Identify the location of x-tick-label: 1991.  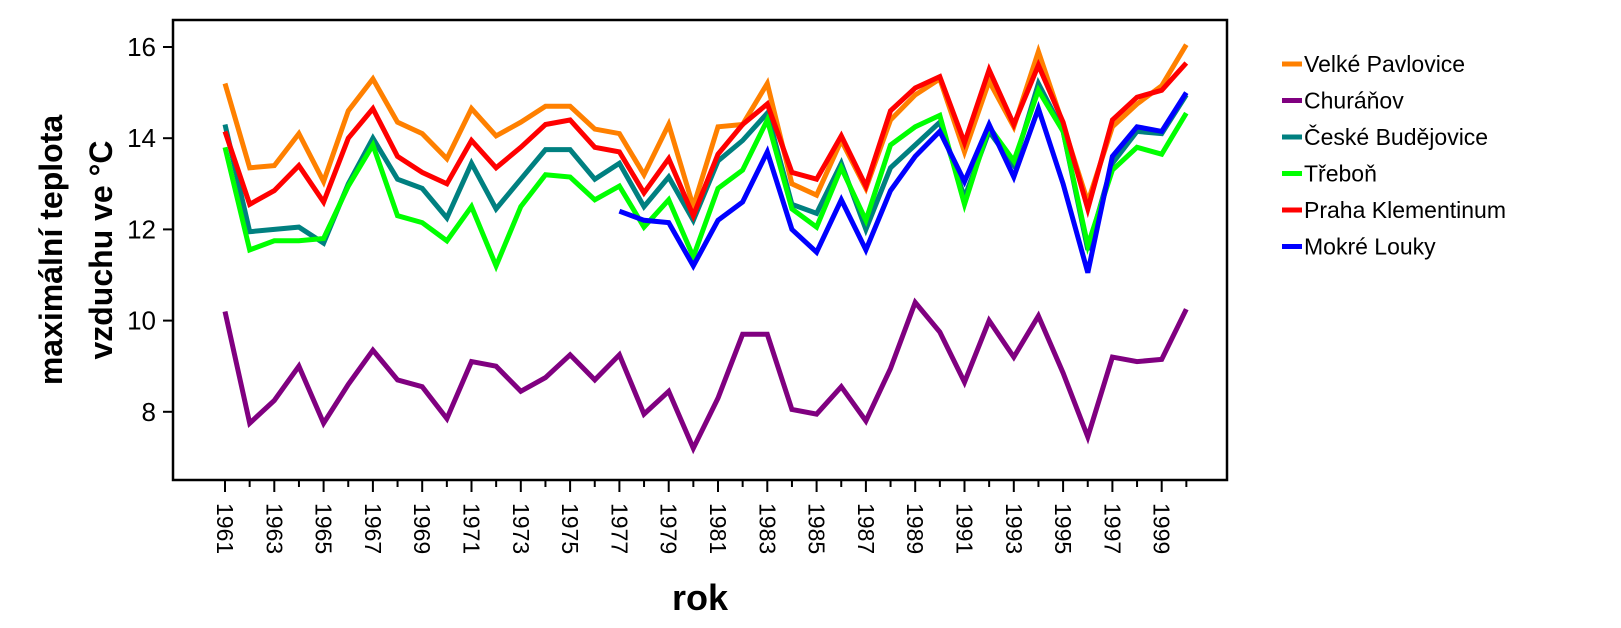
(965, 528).